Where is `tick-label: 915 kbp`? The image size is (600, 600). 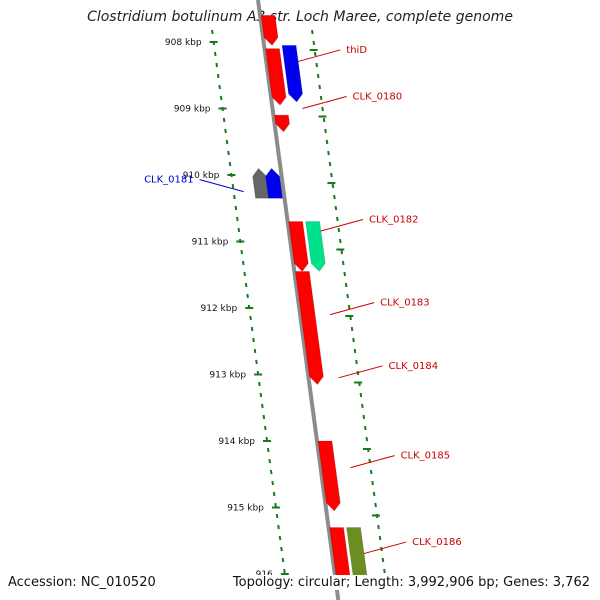
tick-label: 915 kbp is located at coordinates (245, 509).